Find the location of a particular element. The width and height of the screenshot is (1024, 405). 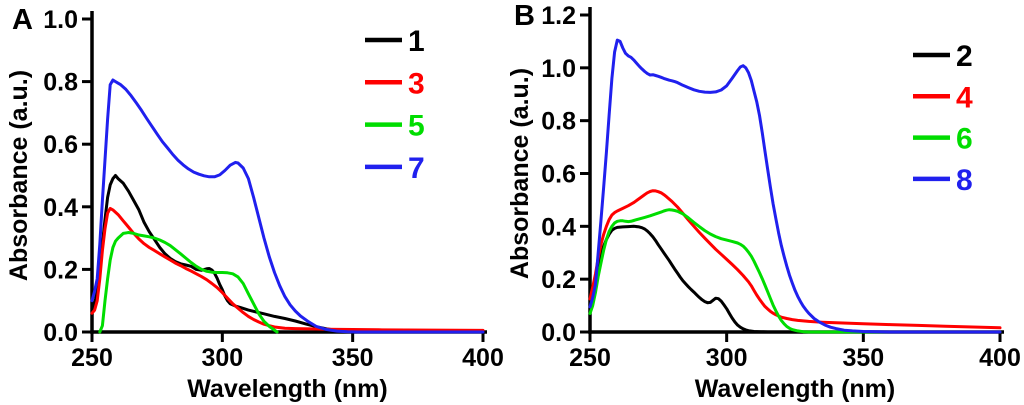

legend-label-8: 8 is located at coordinates (964, 180).